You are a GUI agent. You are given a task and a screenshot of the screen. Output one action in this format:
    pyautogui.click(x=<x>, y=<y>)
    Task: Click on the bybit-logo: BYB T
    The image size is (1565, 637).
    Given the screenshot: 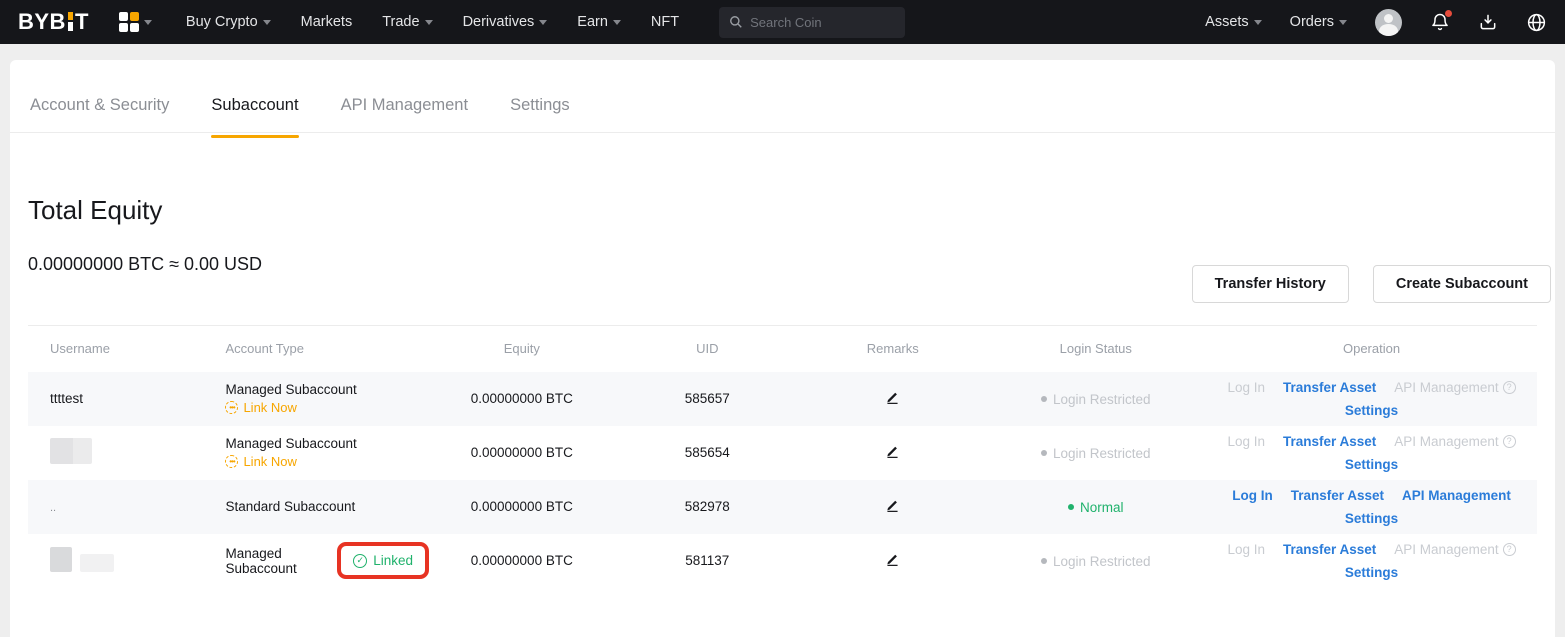 What is the action you would take?
    pyautogui.click(x=53, y=22)
    